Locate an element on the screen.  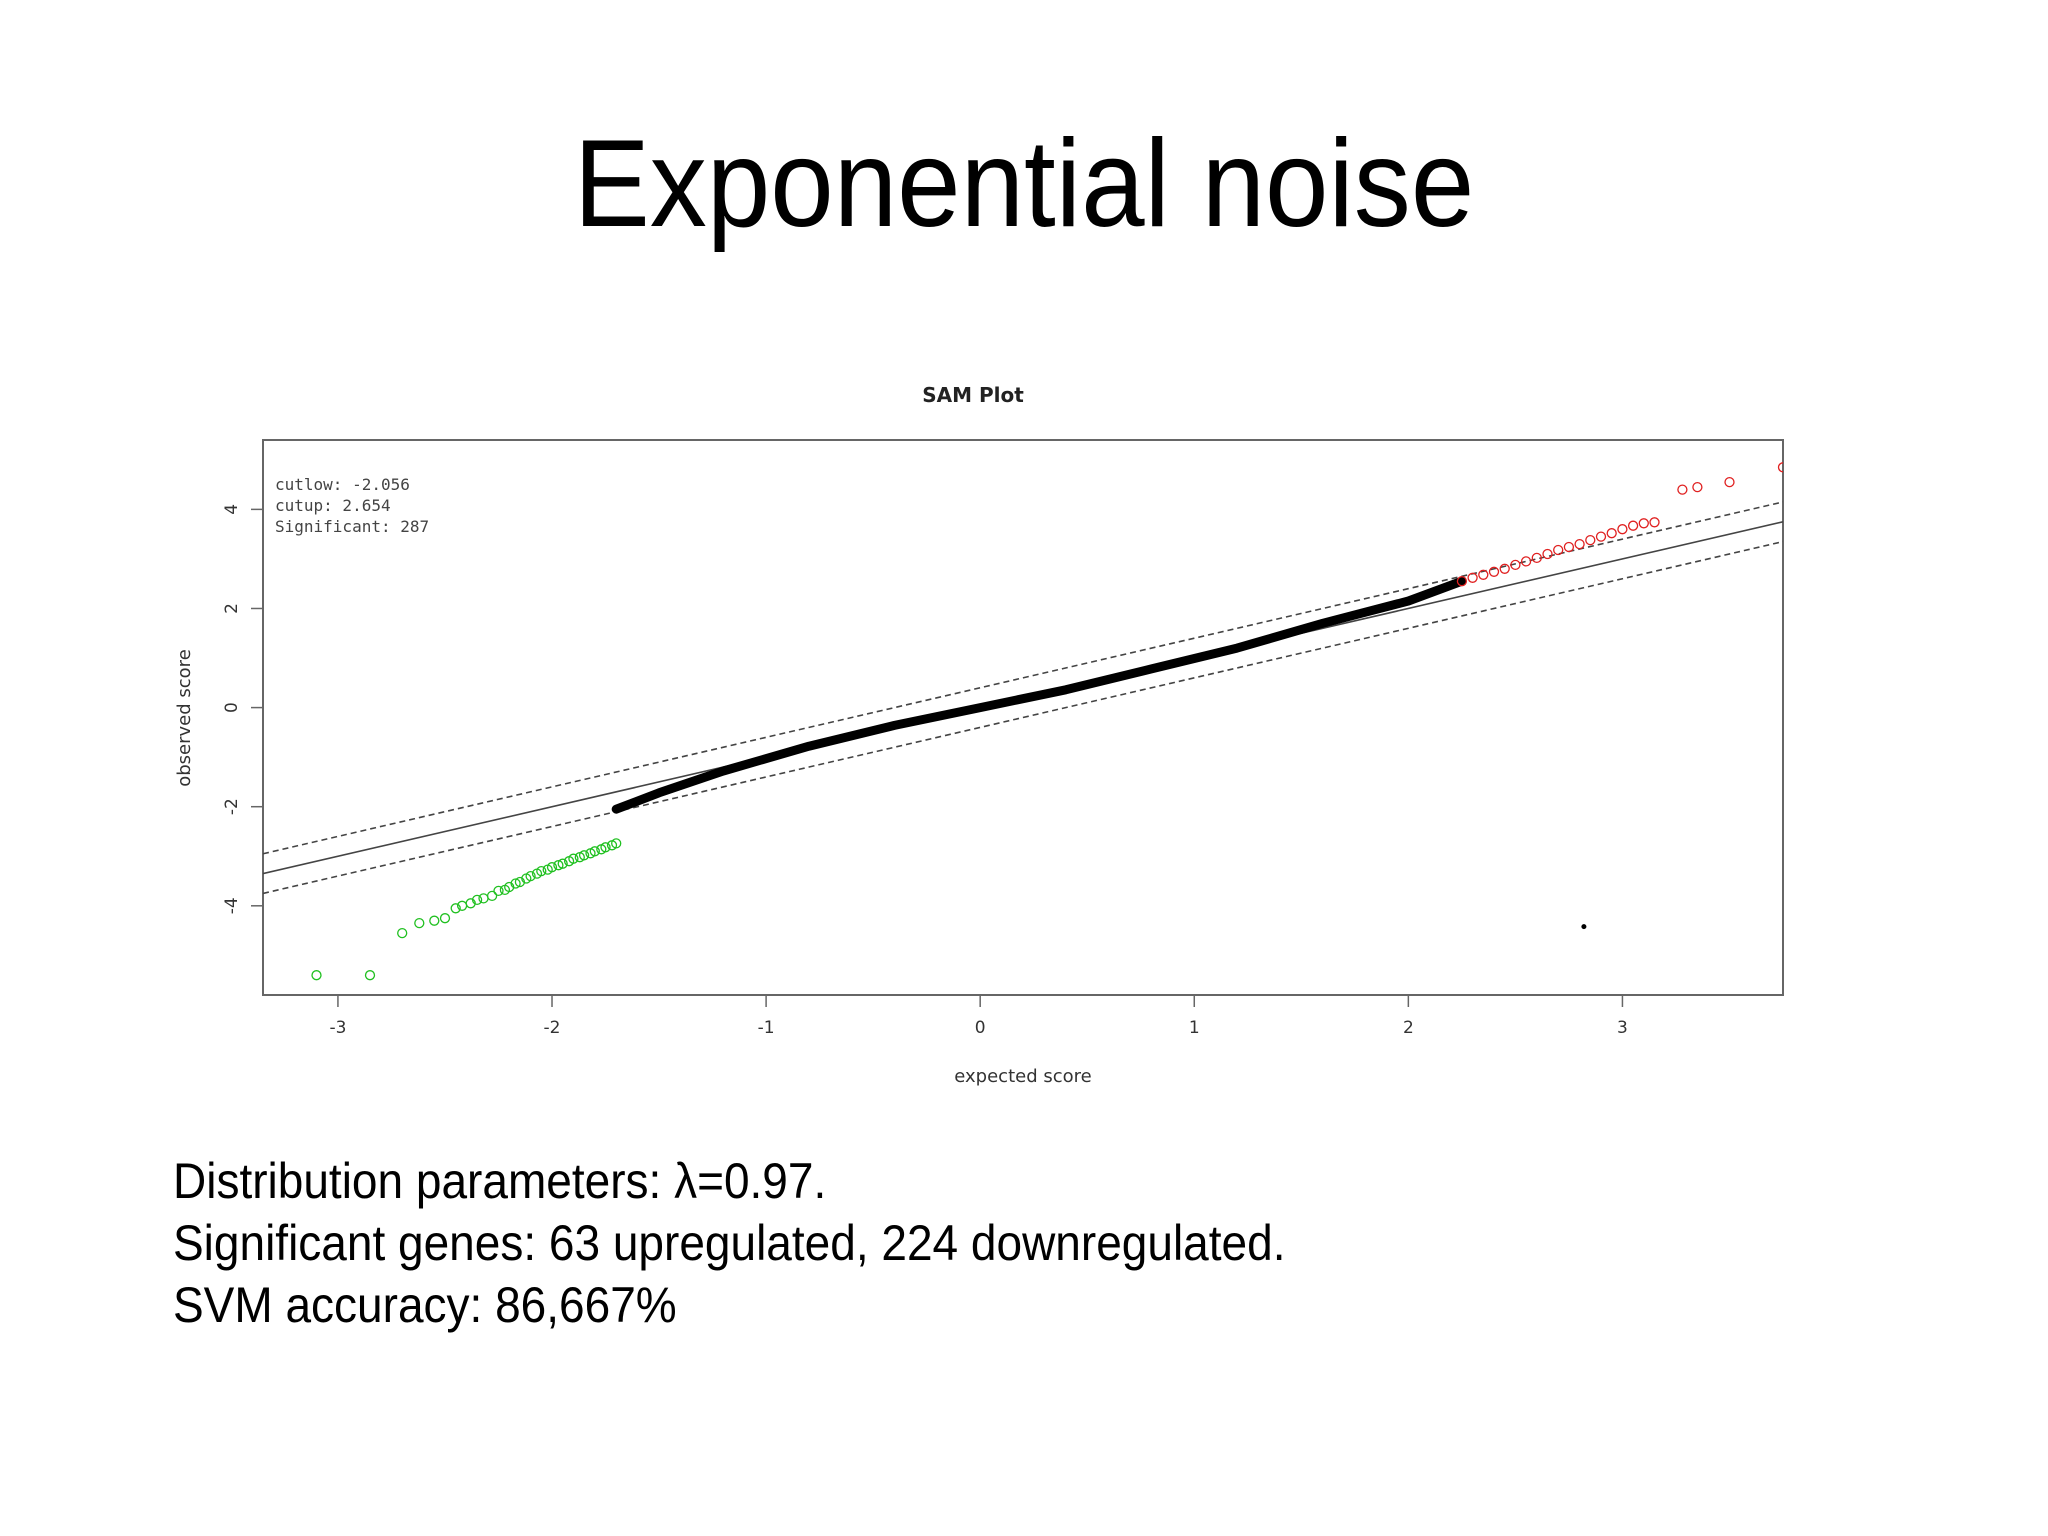
x-axis: -3 -2 -1 0 1 2 3 is located at coordinates (978, 1016).